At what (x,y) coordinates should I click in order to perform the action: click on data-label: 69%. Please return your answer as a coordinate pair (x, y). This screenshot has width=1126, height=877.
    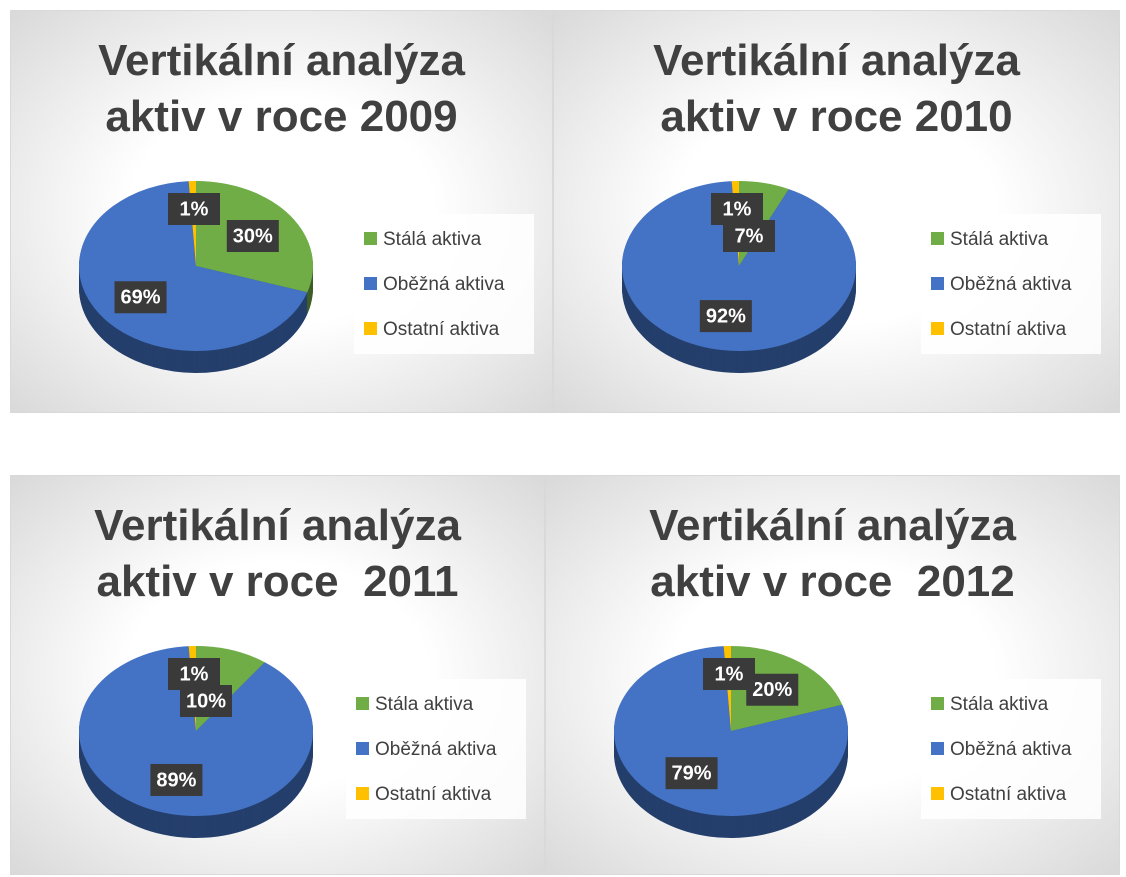
    Looking at the image, I should click on (141, 298).